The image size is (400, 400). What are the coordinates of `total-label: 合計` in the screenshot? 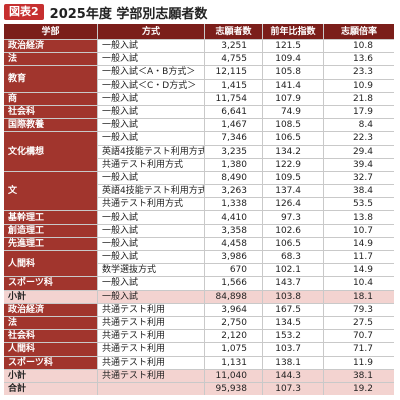 It's located at (50, 389).